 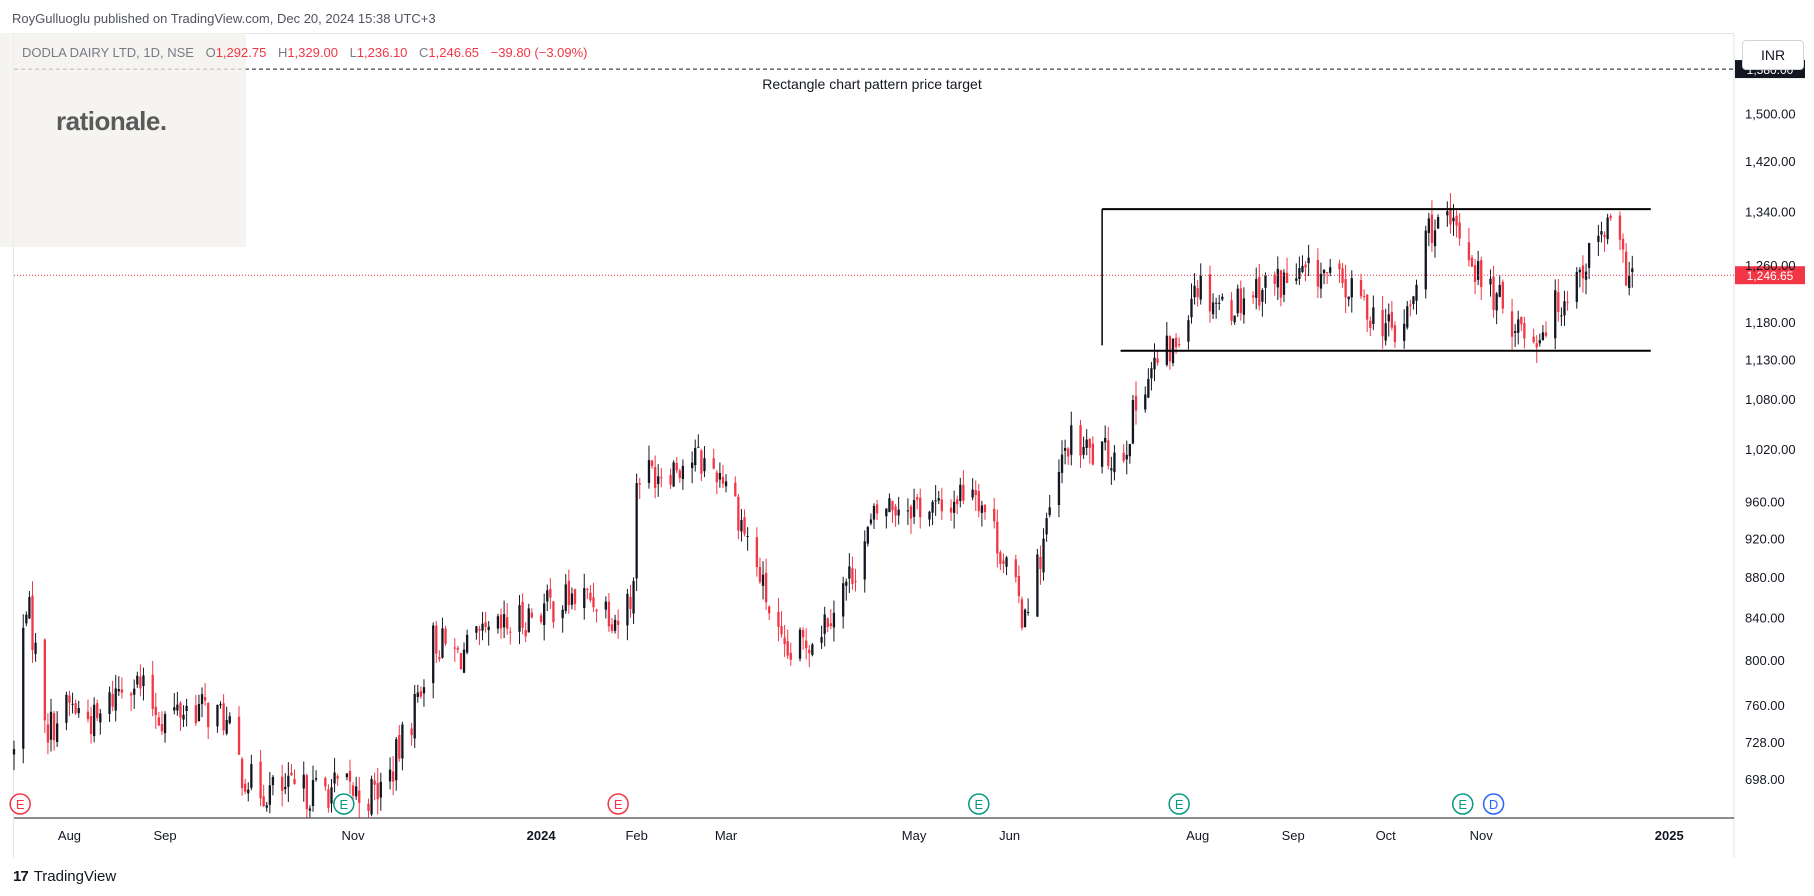 What do you see at coordinates (123, 140) in the screenshot?
I see `watermark-box` at bounding box center [123, 140].